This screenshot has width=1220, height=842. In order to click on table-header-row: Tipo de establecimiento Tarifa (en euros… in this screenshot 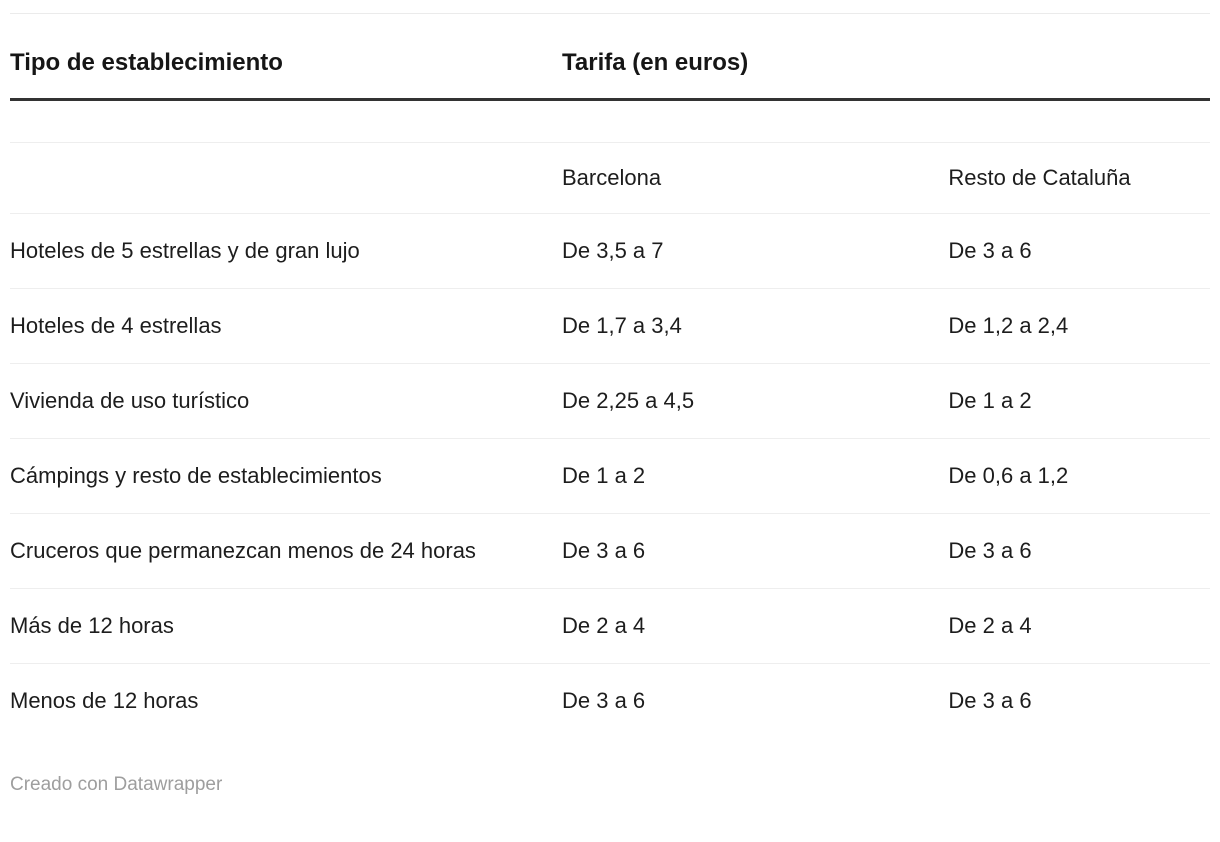, I will do `click(610, 57)`.